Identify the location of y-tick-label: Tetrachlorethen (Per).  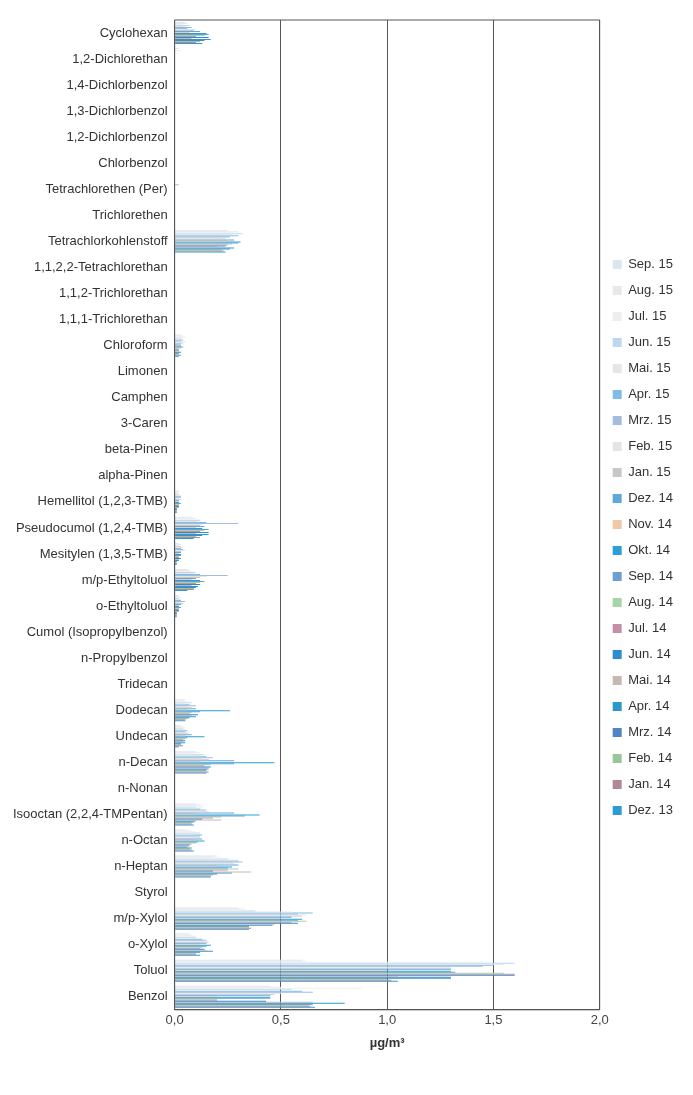
(106, 188).